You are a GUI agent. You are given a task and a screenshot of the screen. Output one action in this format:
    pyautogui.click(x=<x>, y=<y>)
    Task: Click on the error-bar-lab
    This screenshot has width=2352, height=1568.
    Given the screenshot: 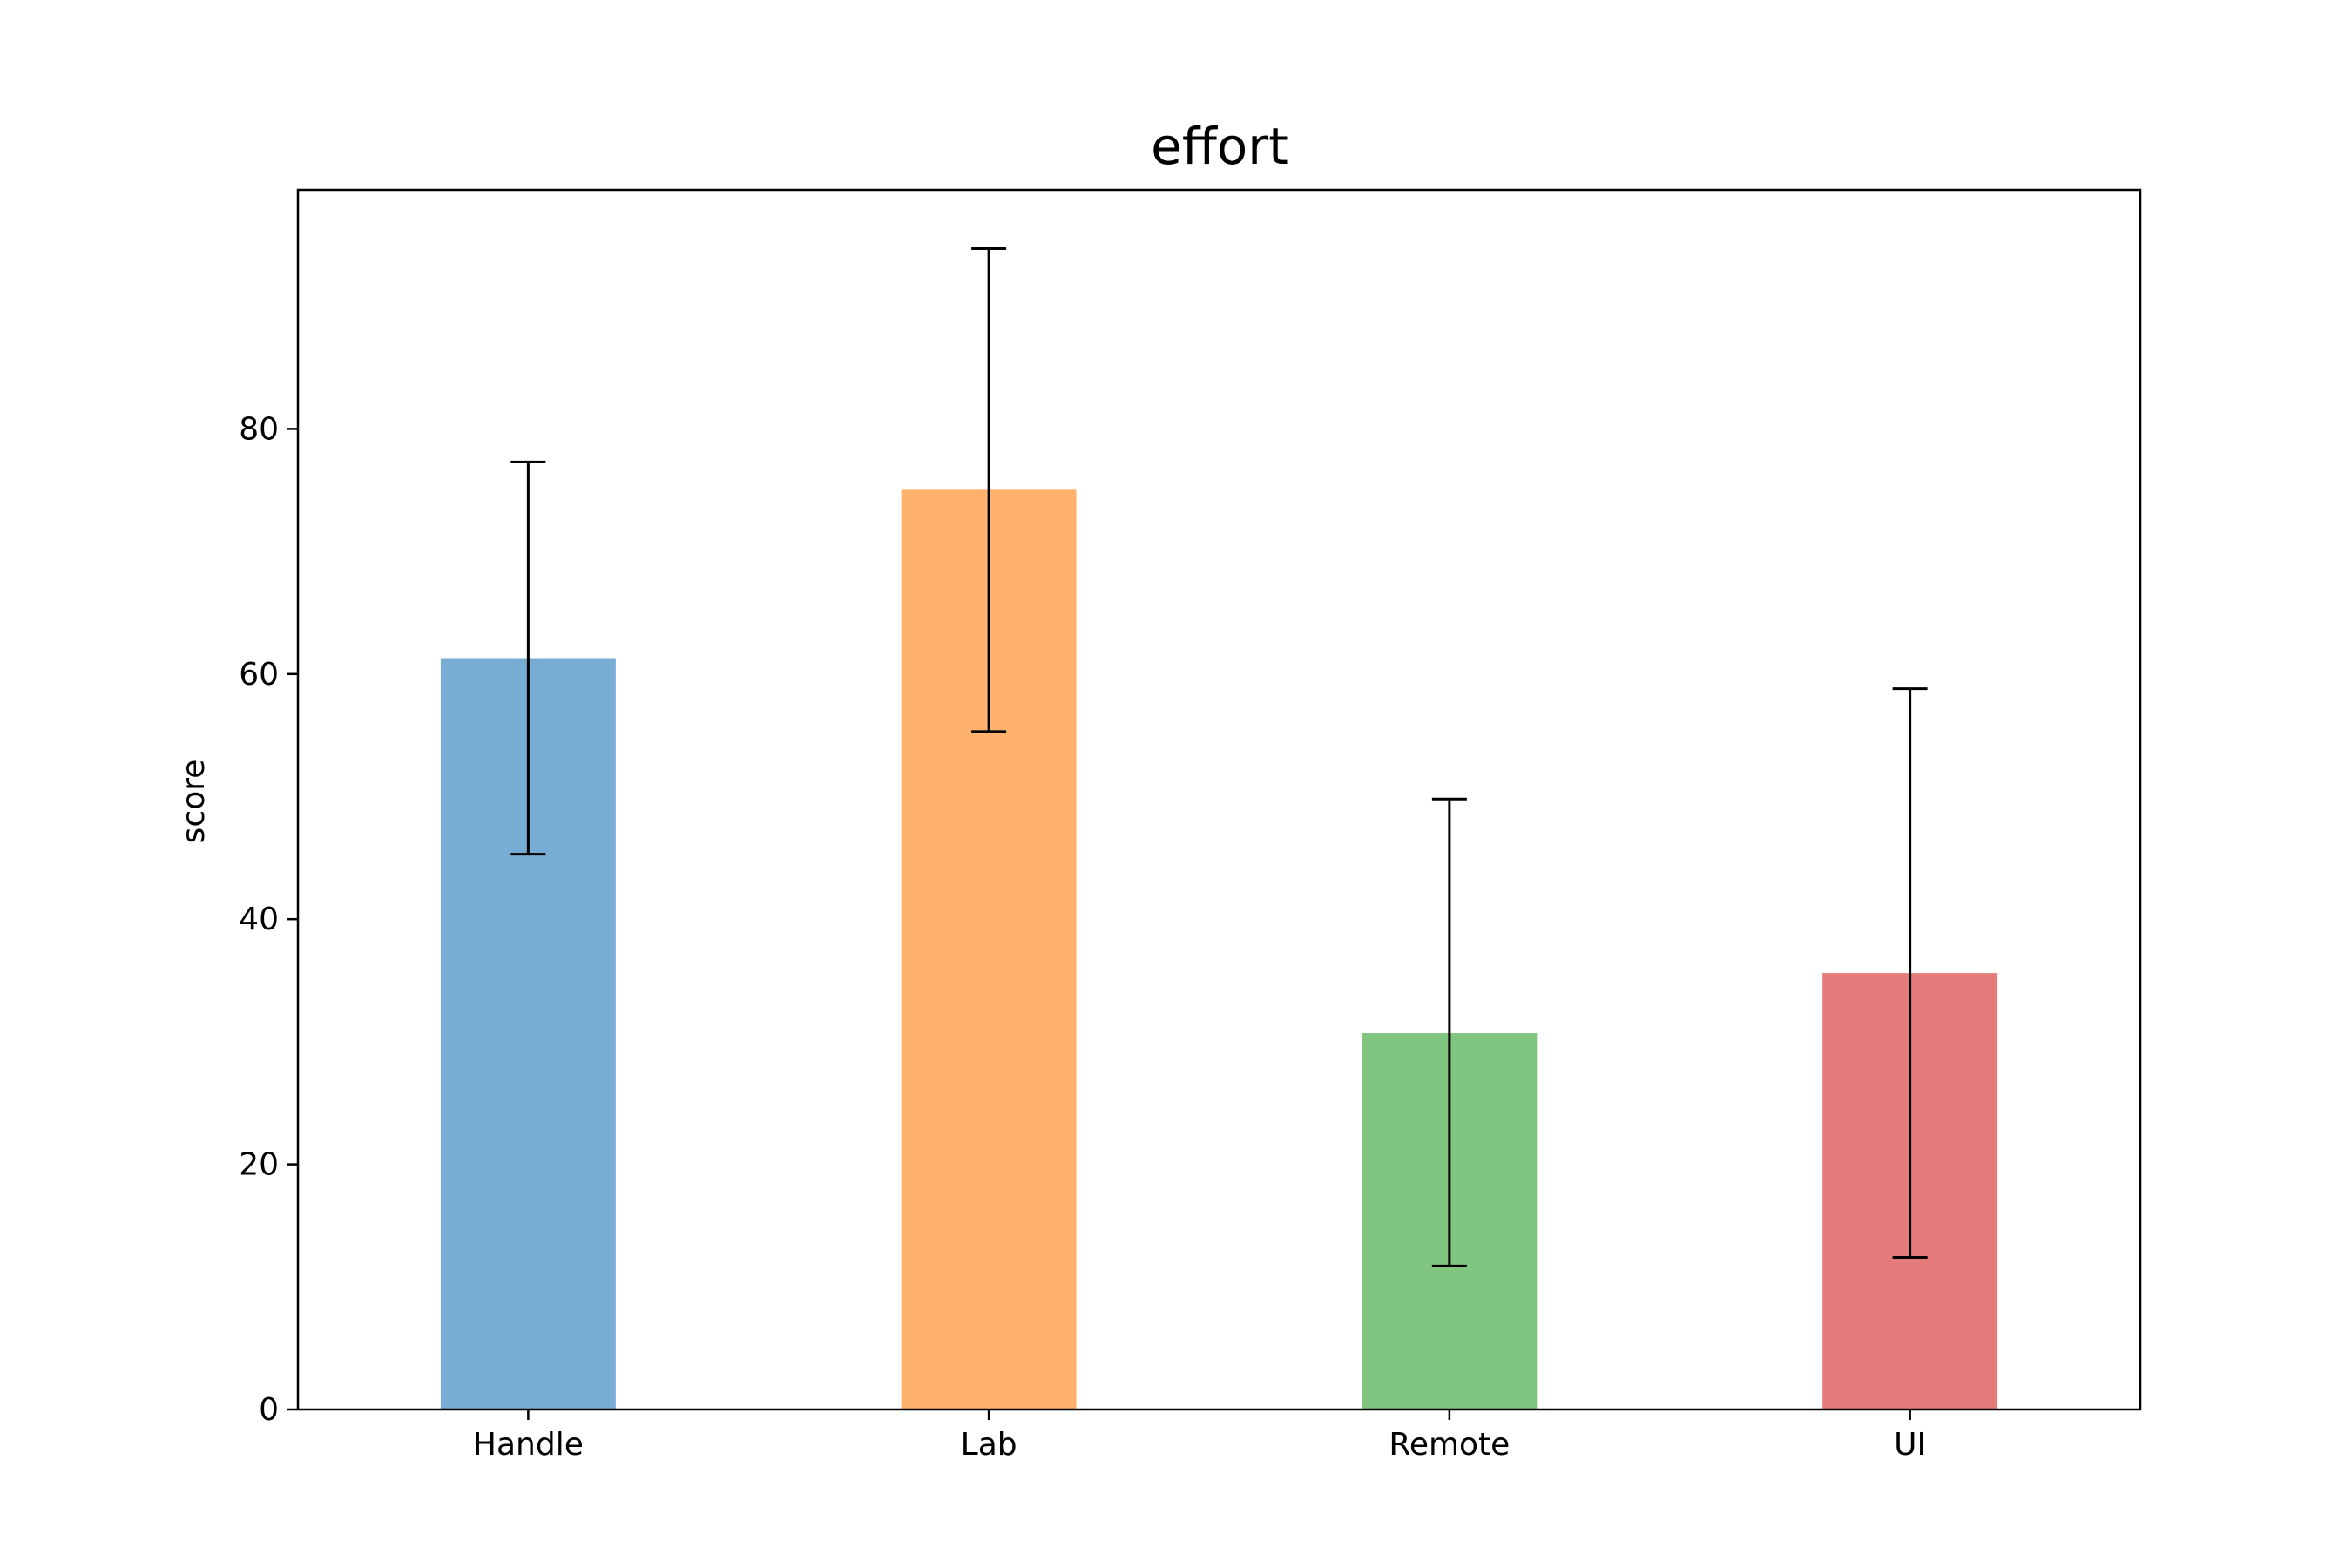 What is the action you would take?
    pyautogui.click(x=989, y=490)
    